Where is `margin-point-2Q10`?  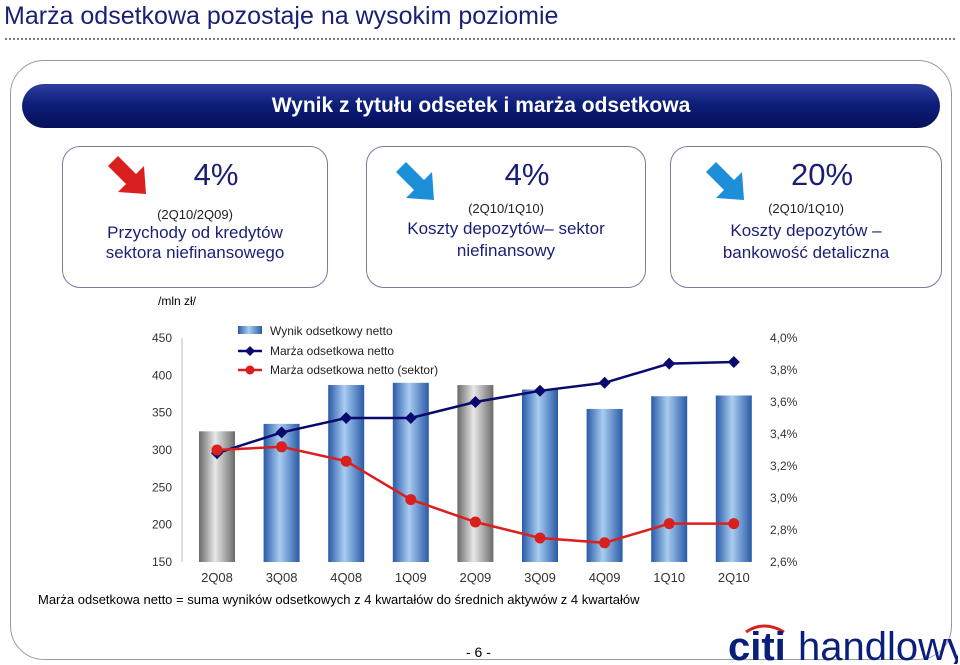 margin-point-2Q10 is located at coordinates (733, 362).